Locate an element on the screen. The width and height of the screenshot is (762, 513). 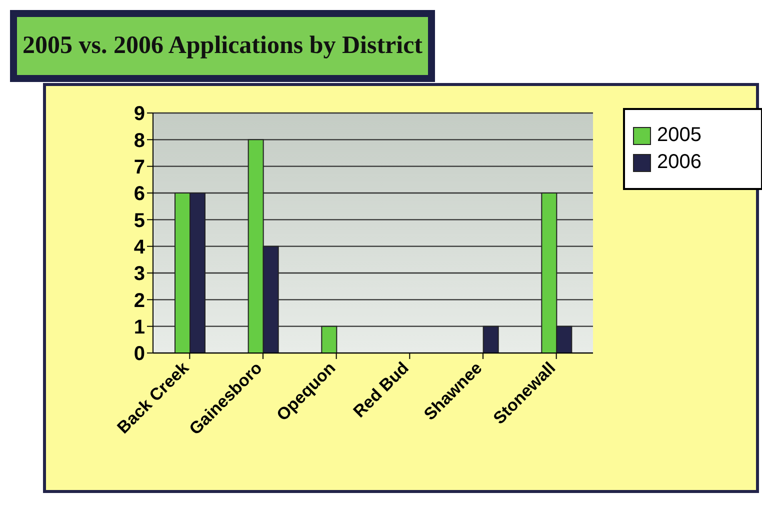
y-tick-label: 8 is located at coordinates (139, 141).